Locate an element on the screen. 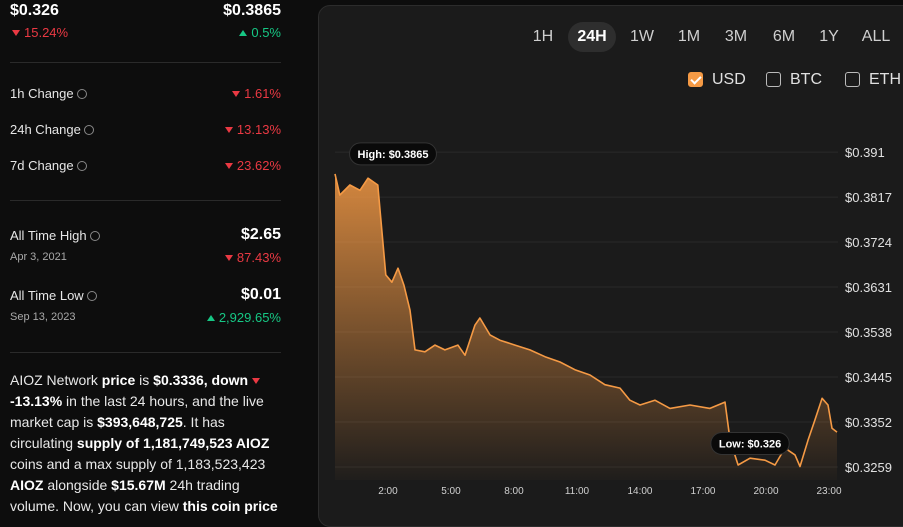  change-value: 23.62% is located at coordinates (253, 165).